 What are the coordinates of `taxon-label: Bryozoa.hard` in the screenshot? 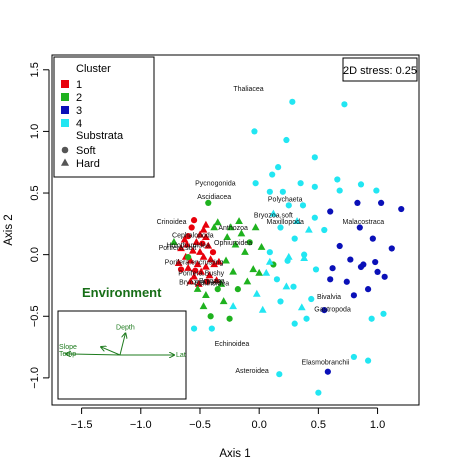 It's located at (200, 282).